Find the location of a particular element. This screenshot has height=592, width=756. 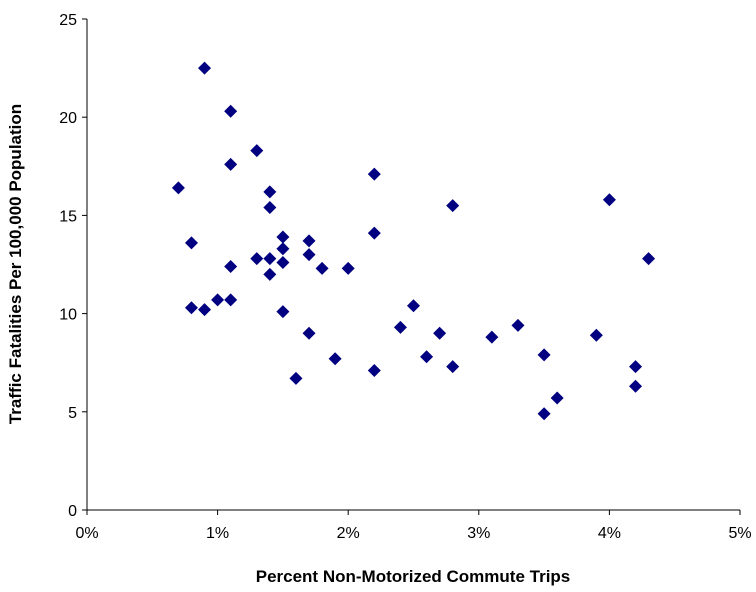

x-tick-label: 0% is located at coordinates (86, 533).